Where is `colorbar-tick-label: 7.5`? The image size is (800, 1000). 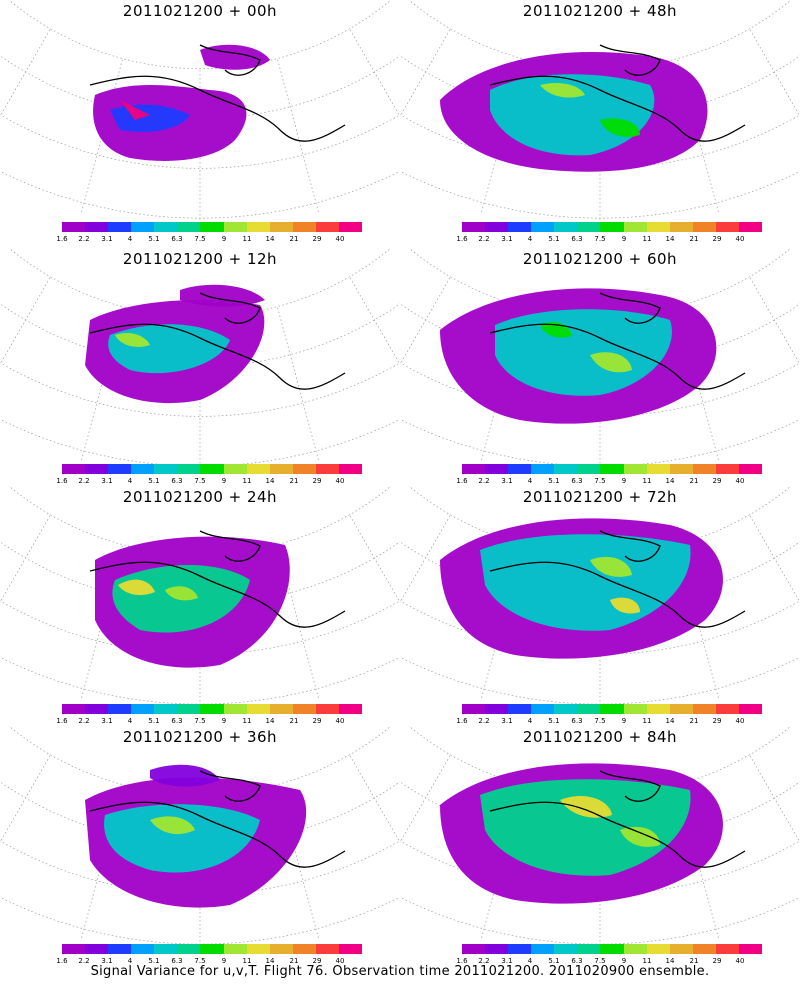 colorbar-tick-label: 7.5 is located at coordinates (200, 481).